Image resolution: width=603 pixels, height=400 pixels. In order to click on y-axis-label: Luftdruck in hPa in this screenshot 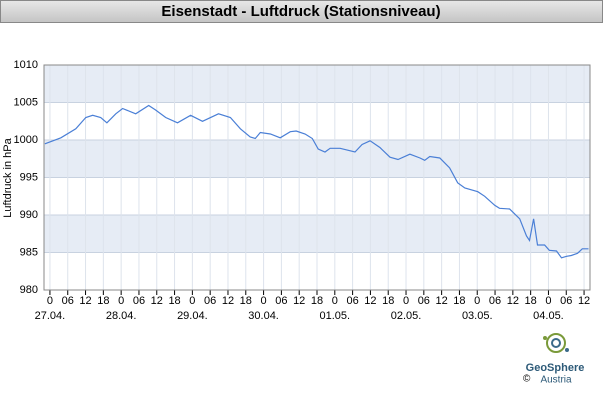, I will do `click(8, 177)`.